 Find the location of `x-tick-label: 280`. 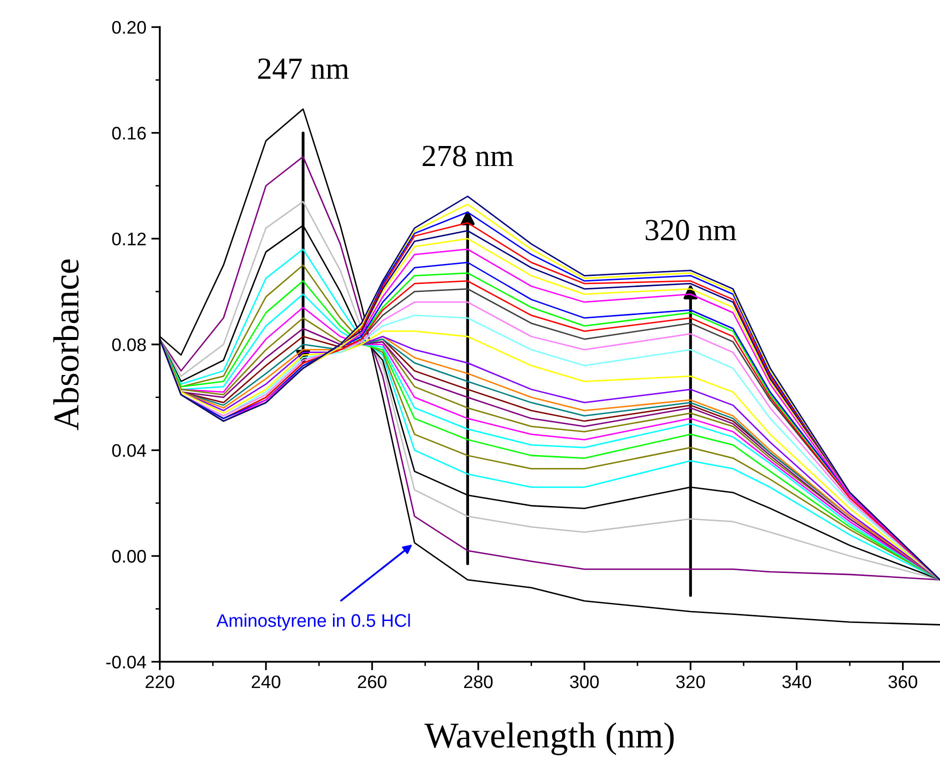

x-tick-label: 280 is located at coordinates (478, 681).